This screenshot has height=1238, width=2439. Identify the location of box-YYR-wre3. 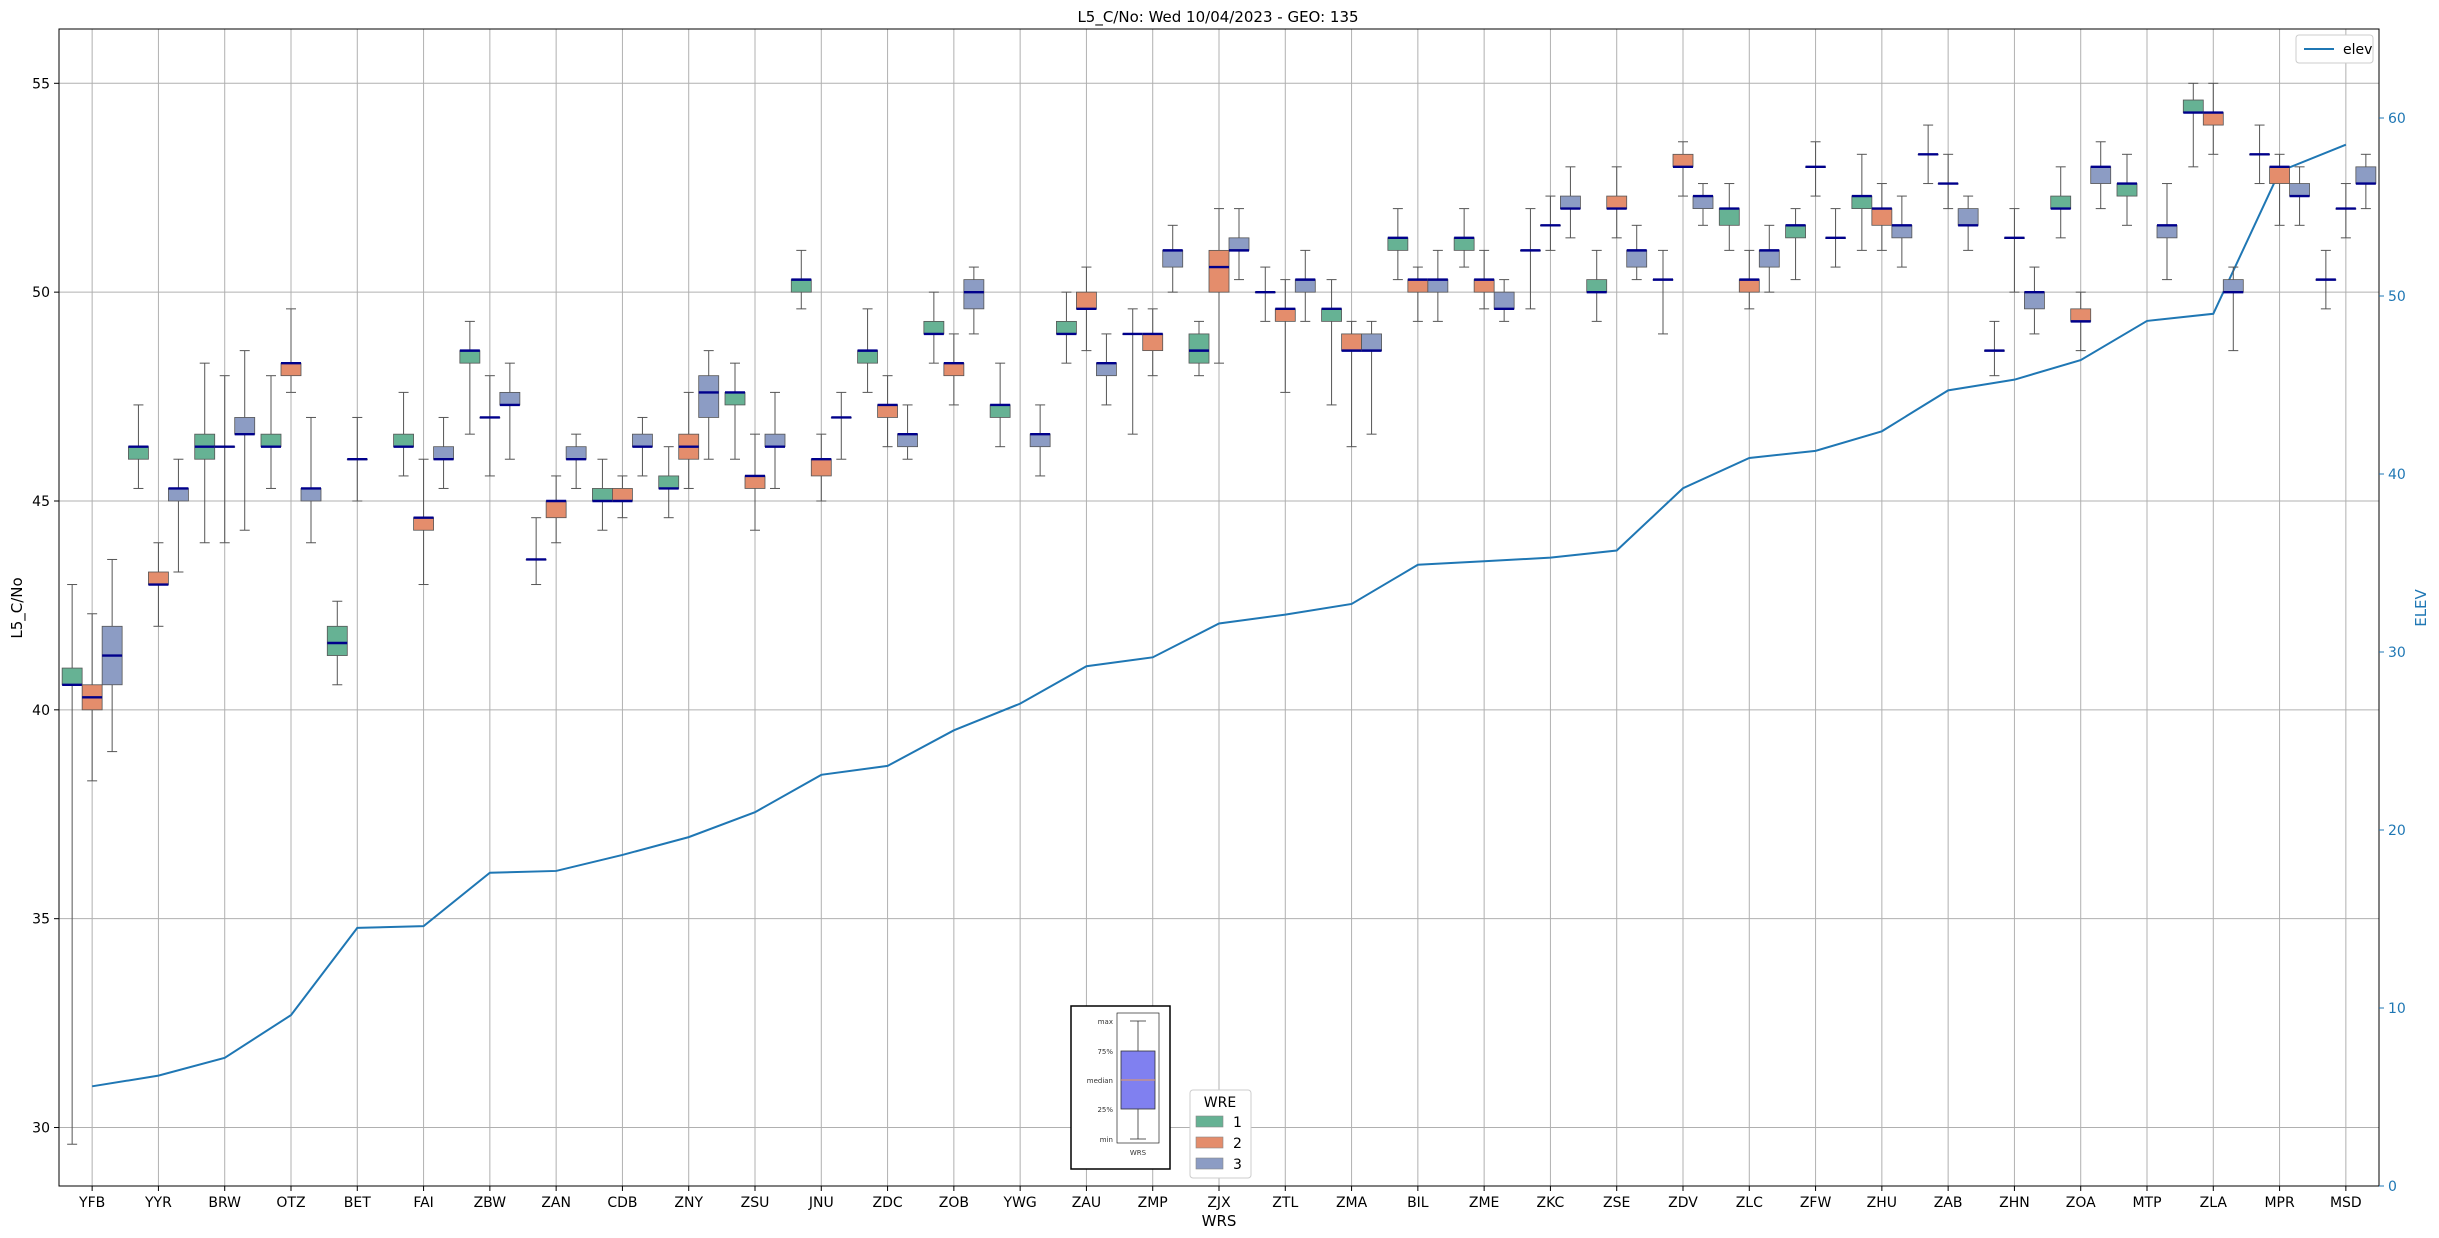
(178, 515).